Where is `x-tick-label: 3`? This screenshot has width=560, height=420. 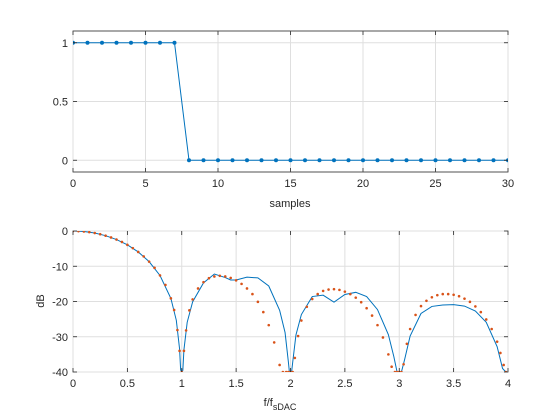 x-tick-label: 3 is located at coordinates (399, 384).